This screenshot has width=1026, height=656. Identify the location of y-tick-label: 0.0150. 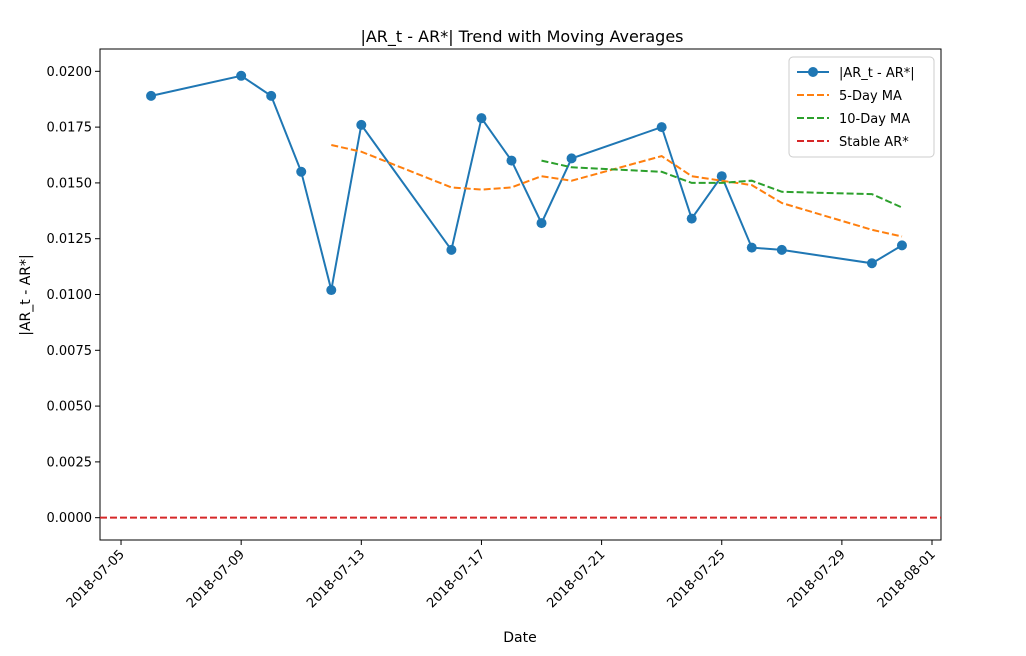
(70, 183).